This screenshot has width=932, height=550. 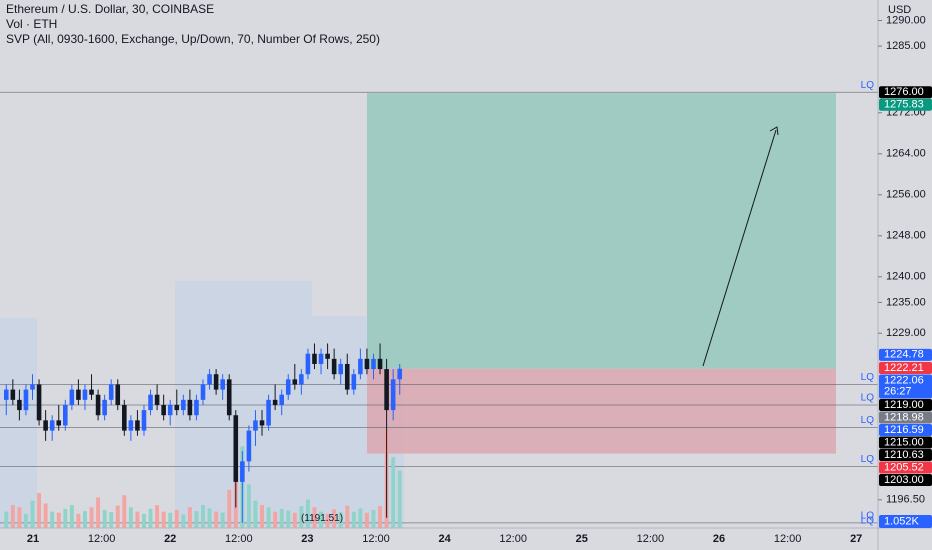 I want to click on volume-badge, so click(x=905, y=521).